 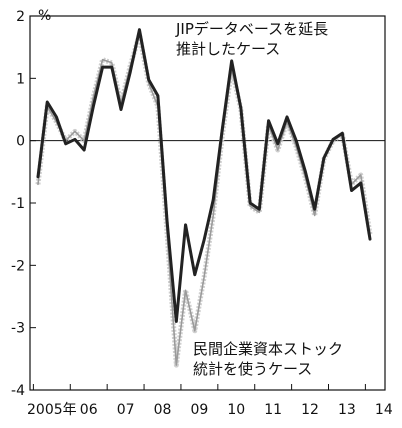 What do you see at coordinates (89, 410) in the screenshot?
I see `x-tick-label: 06` at bounding box center [89, 410].